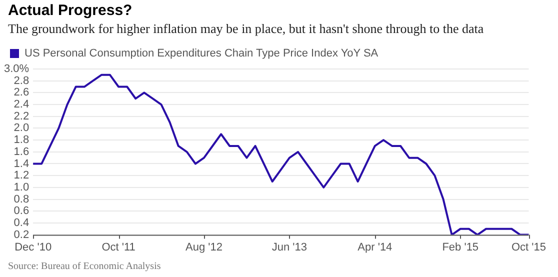 The width and height of the screenshot is (558, 277). Describe the element at coordinates (460, 247) in the screenshot. I see `x-tick-label: Feb '15` at that location.